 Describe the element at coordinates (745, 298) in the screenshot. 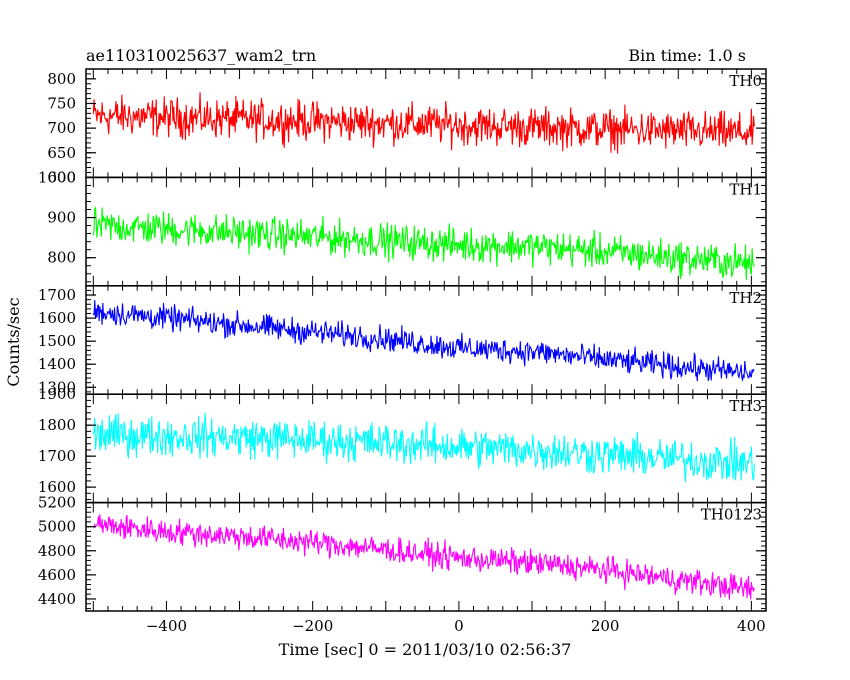

I see `panel-label-th2: TH2` at that location.